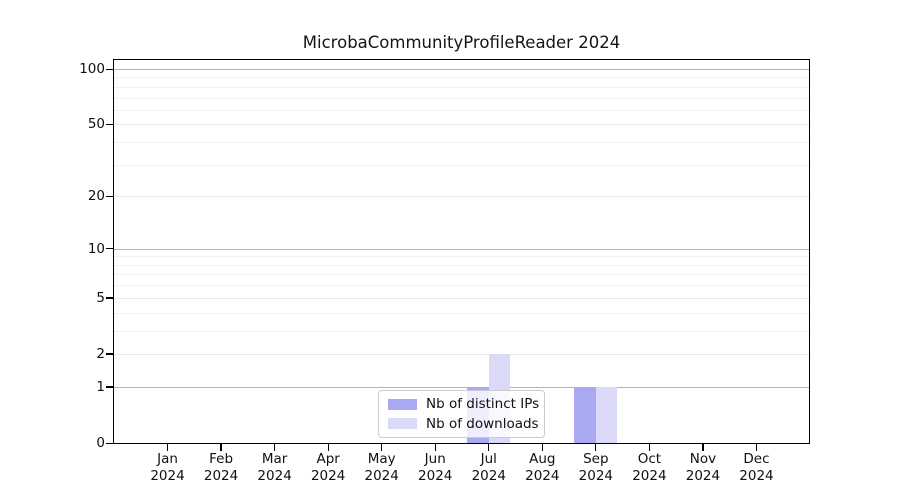 This screenshot has width=900, height=500. I want to click on legend: Nb of distinct IPs Nb of downloads, so click(461, 414).